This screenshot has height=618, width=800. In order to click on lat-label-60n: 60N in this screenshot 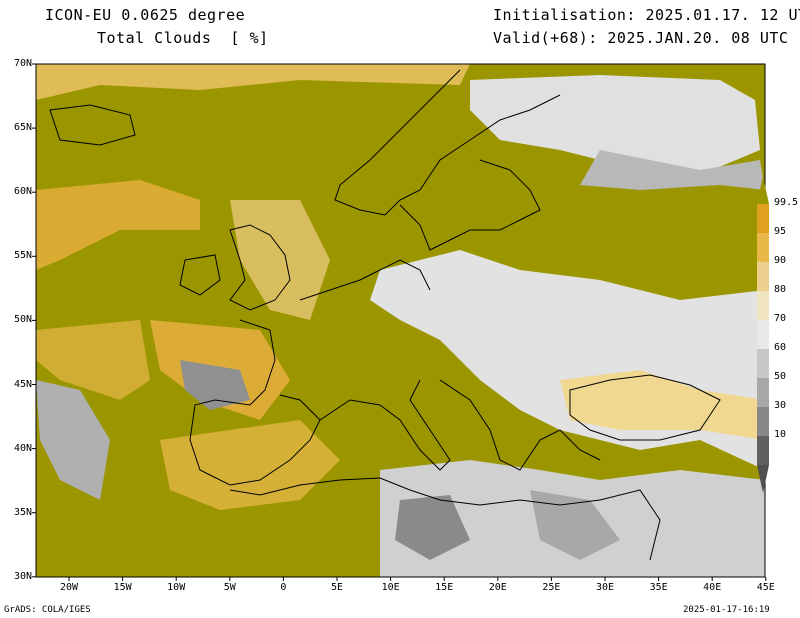, I will do `click(22, 192)`.